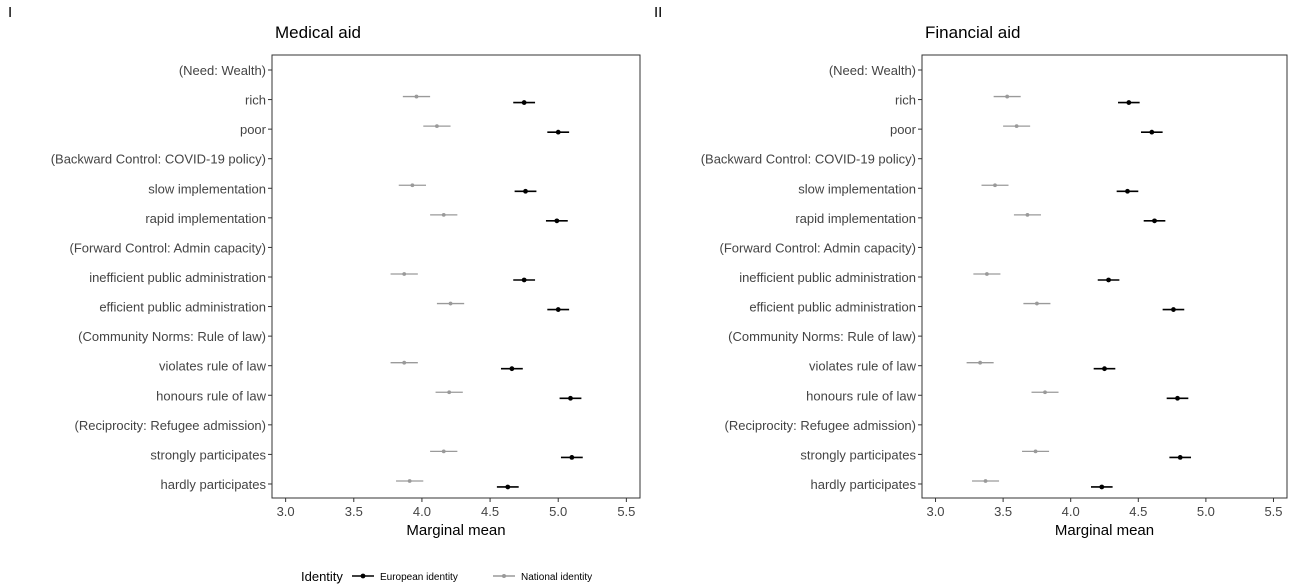  What do you see at coordinates (658, 12) in the screenshot?
I see `panel-label: II` at bounding box center [658, 12].